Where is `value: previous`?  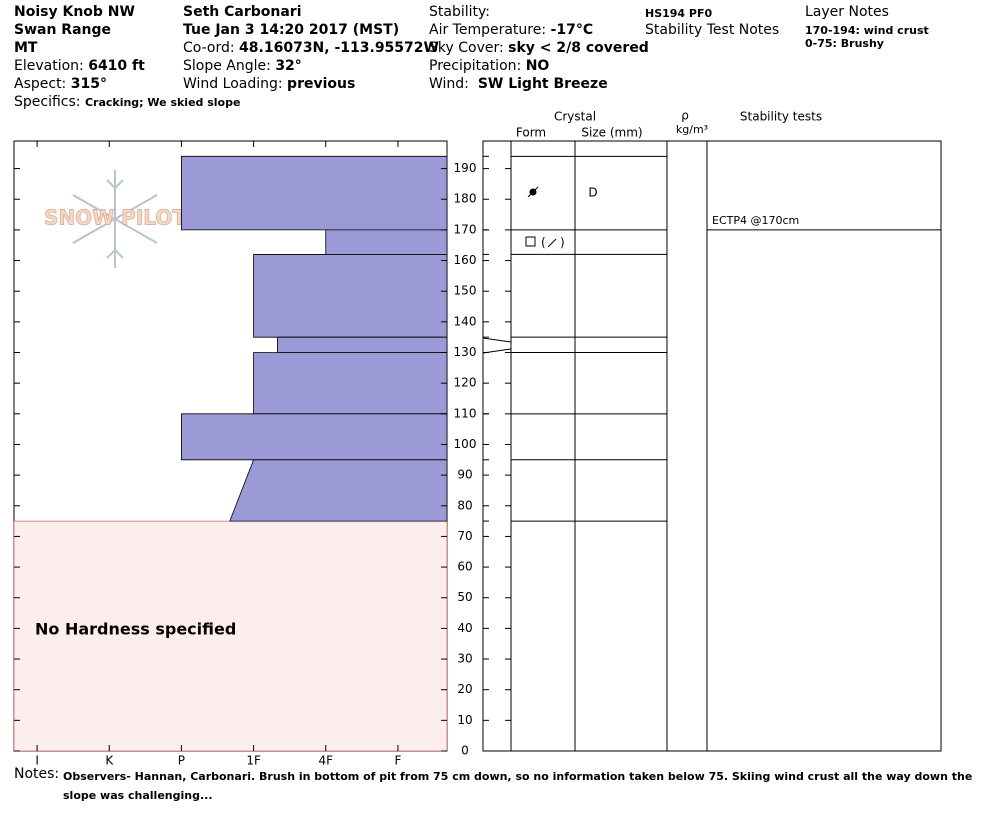 value: previous is located at coordinates (321, 84).